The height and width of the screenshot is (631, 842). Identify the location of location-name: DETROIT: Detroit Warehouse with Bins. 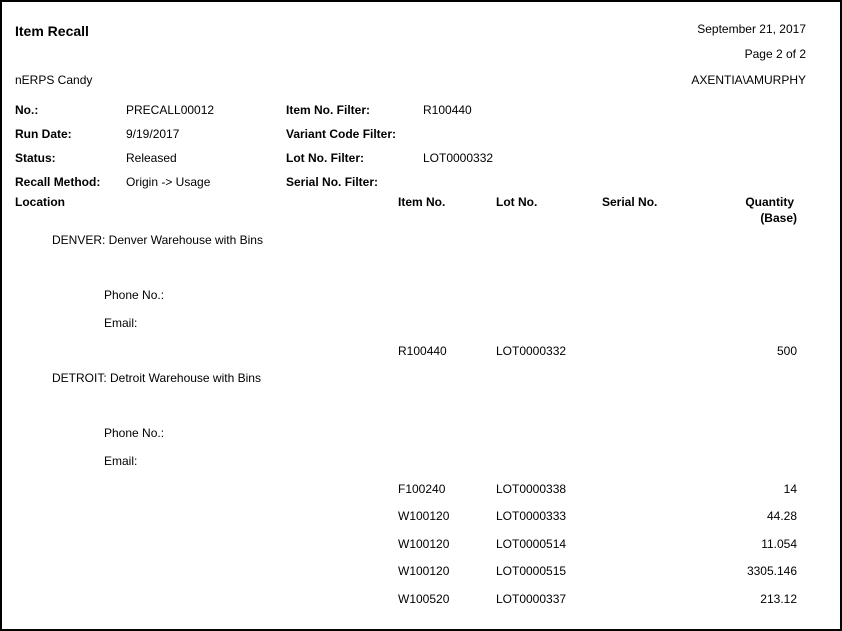
(156, 378).